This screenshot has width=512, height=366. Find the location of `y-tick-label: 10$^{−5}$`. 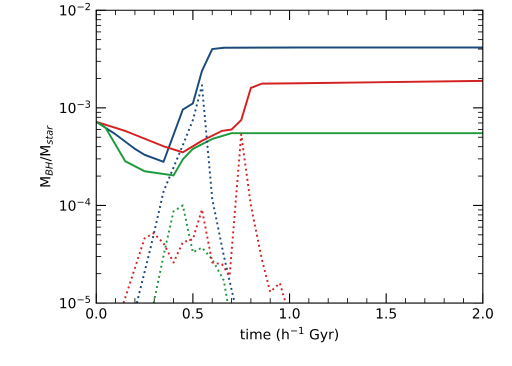

y-tick-label: 10$^{−5}$ is located at coordinates (75, 302).